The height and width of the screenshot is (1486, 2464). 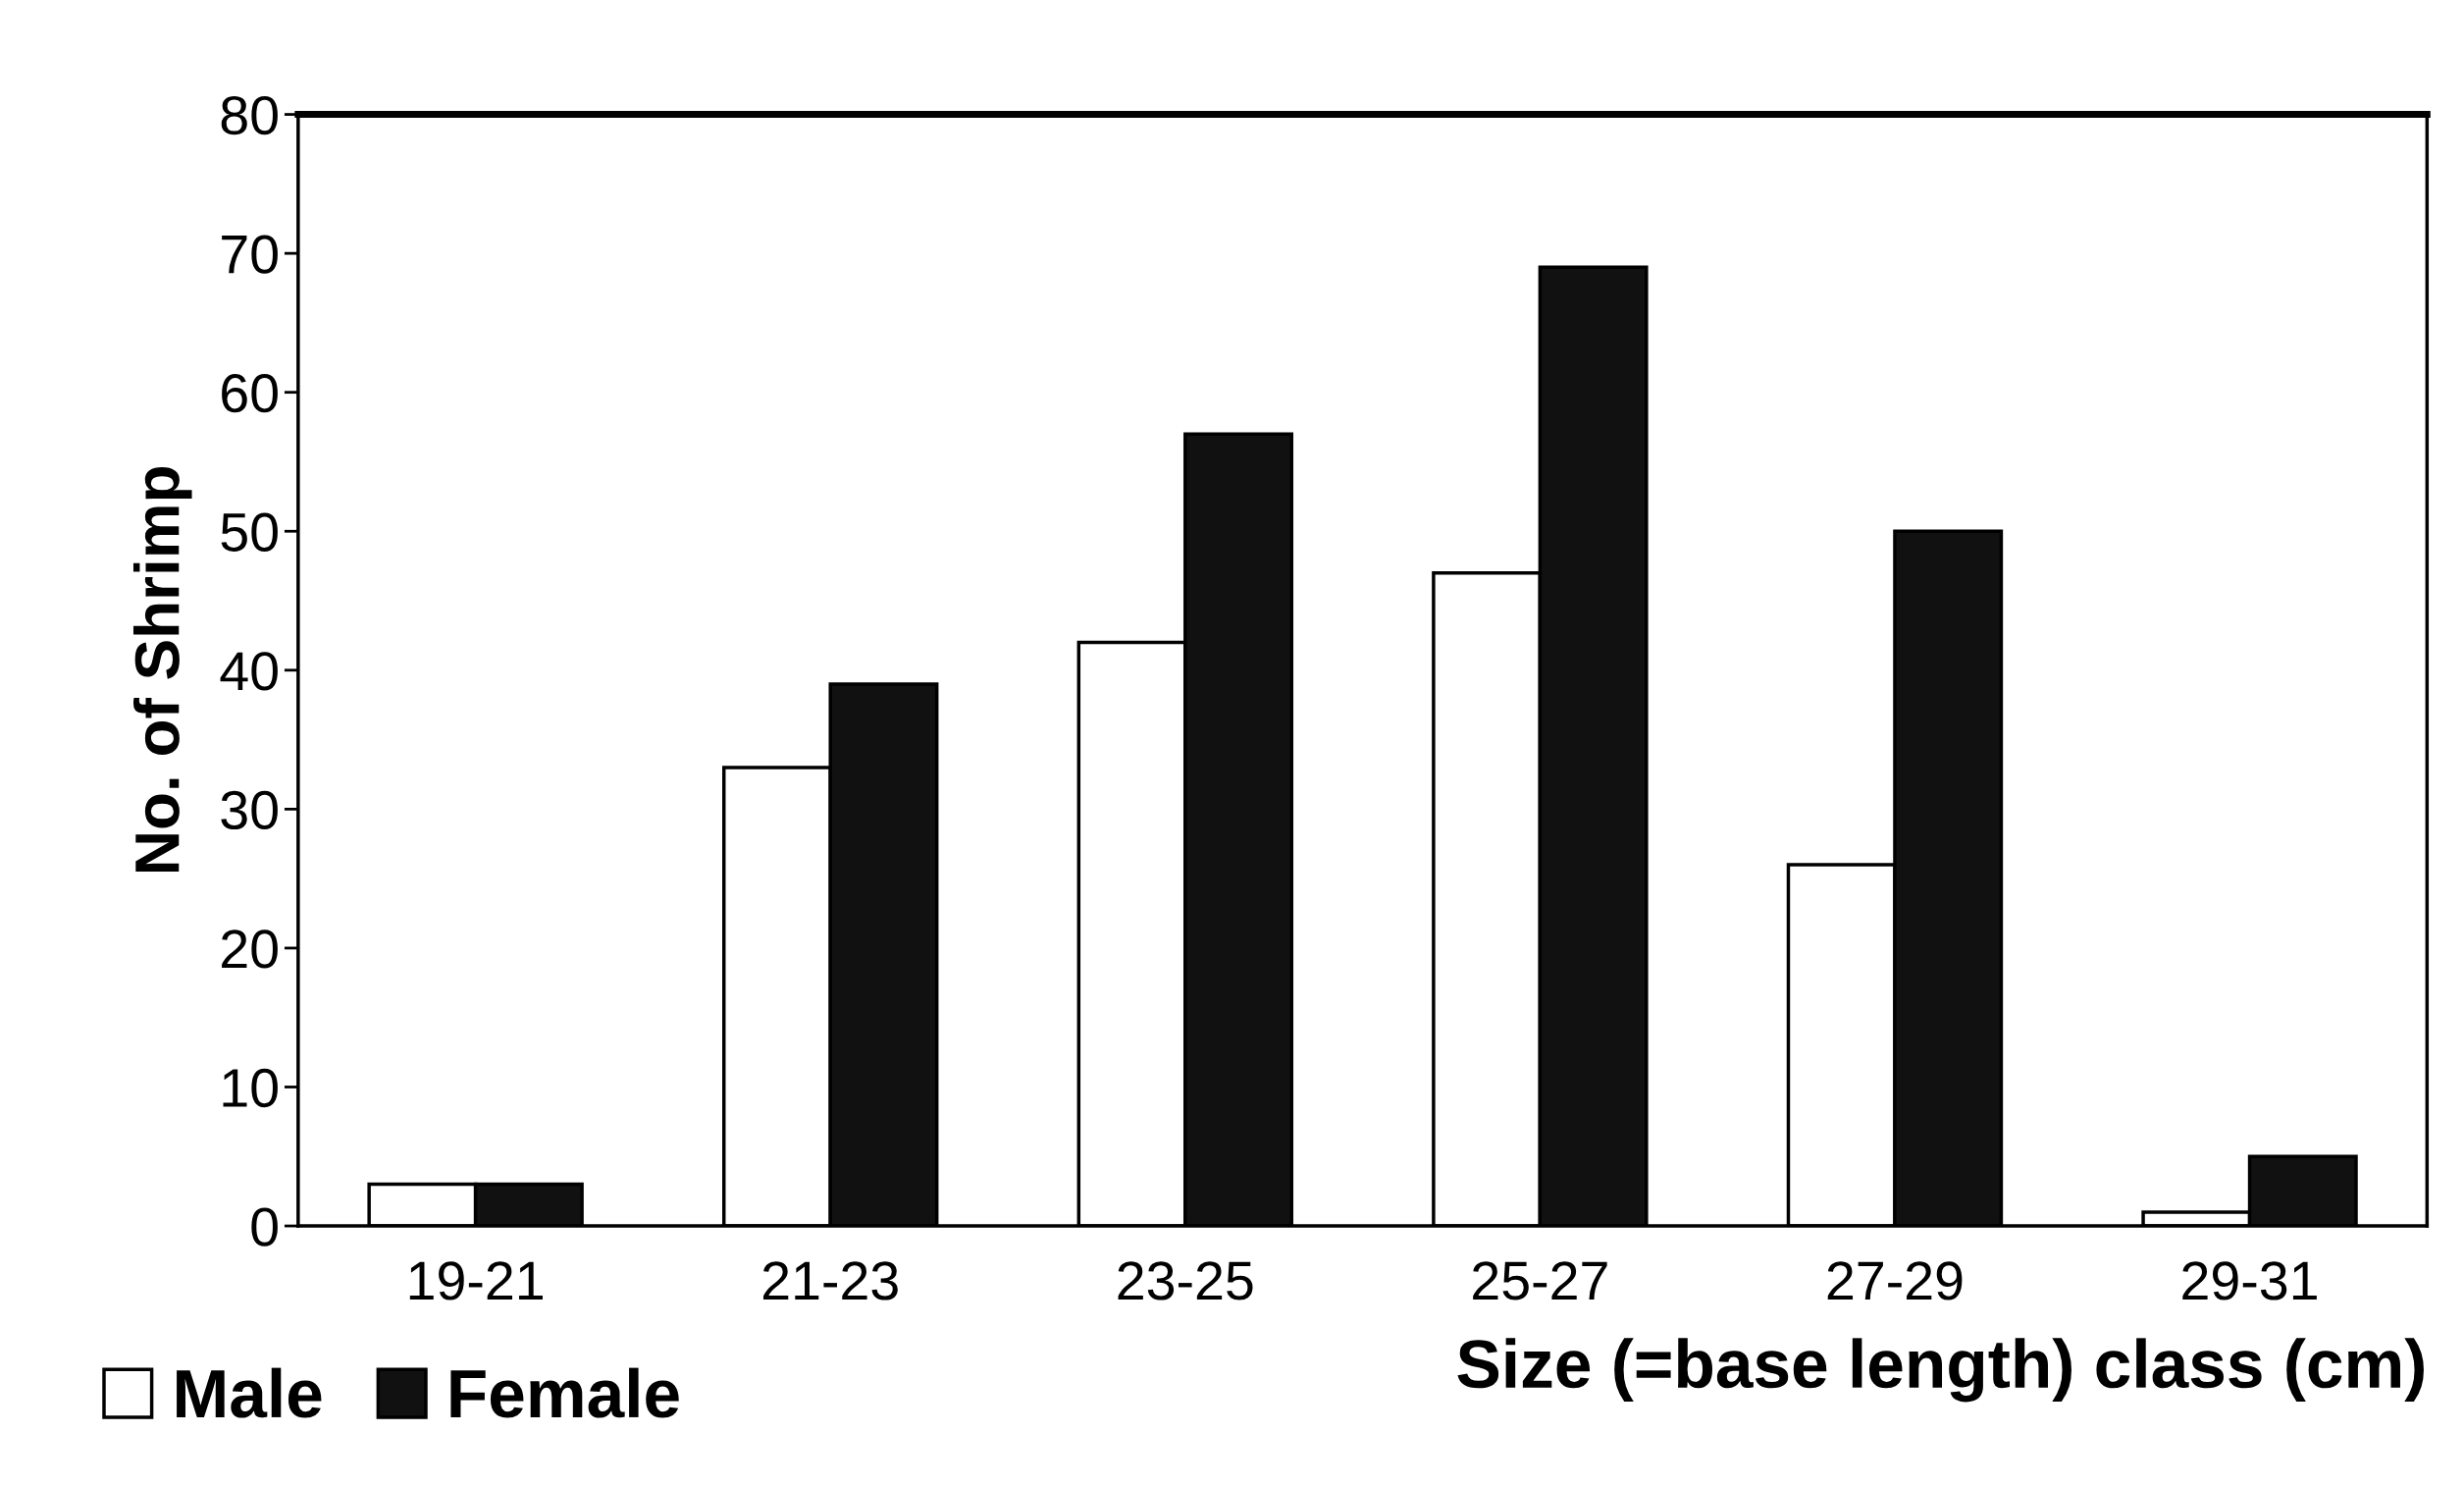 What do you see at coordinates (250, 254) in the screenshot?
I see `y-tick-label: 70` at bounding box center [250, 254].